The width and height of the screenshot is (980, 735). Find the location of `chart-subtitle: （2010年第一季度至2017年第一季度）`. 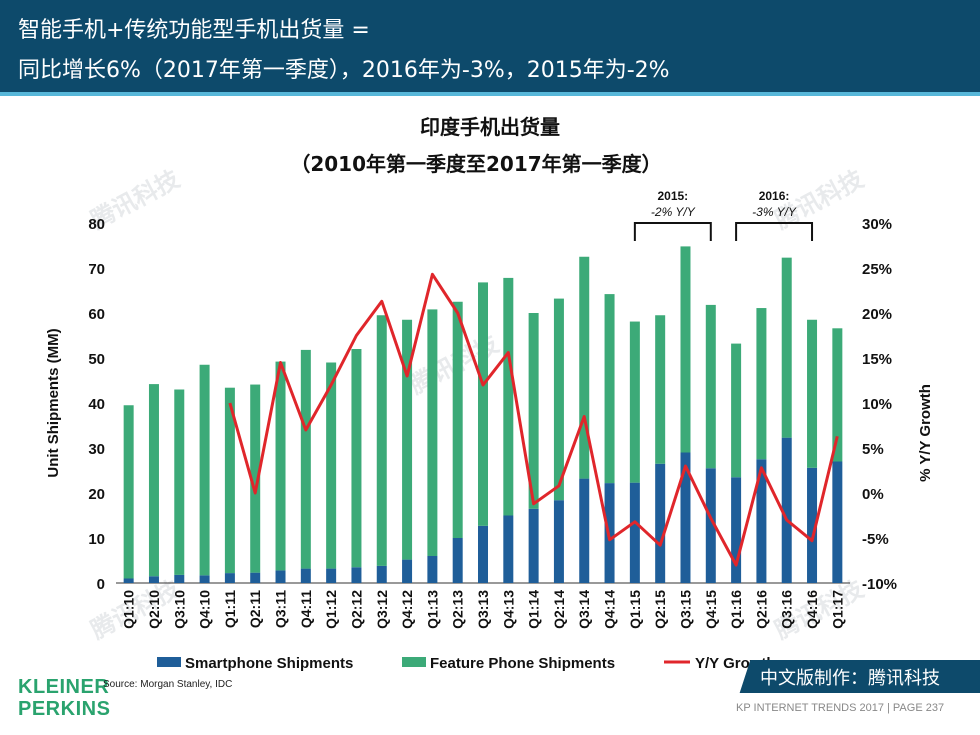

chart-subtitle: （2010年第一季度至2017年第一季度） is located at coordinates (475, 164).